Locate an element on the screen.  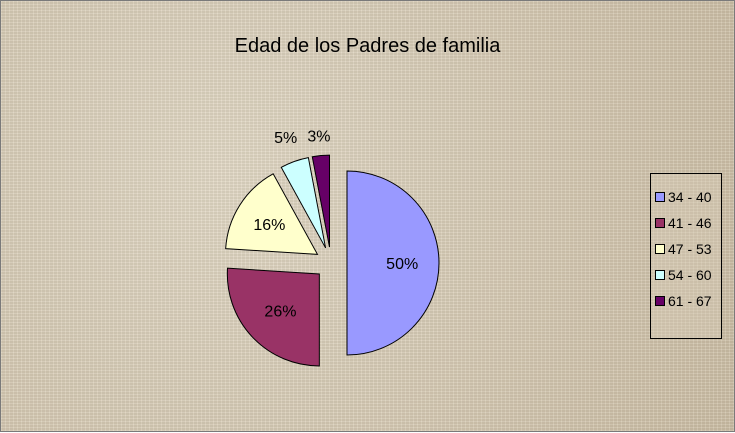
legend-label: 54 - 60 is located at coordinates (690, 275).